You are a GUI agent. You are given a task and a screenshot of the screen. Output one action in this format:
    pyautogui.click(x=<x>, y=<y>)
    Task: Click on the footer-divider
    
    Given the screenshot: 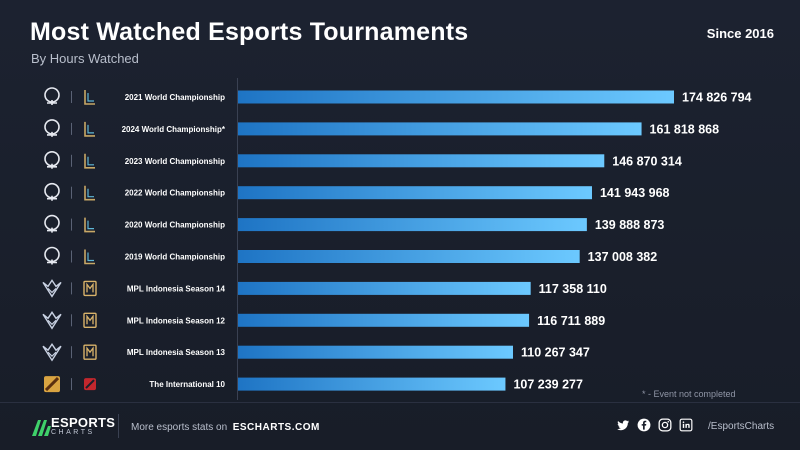 What is the action you would take?
    pyautogui.click(x=400, y=402)
    